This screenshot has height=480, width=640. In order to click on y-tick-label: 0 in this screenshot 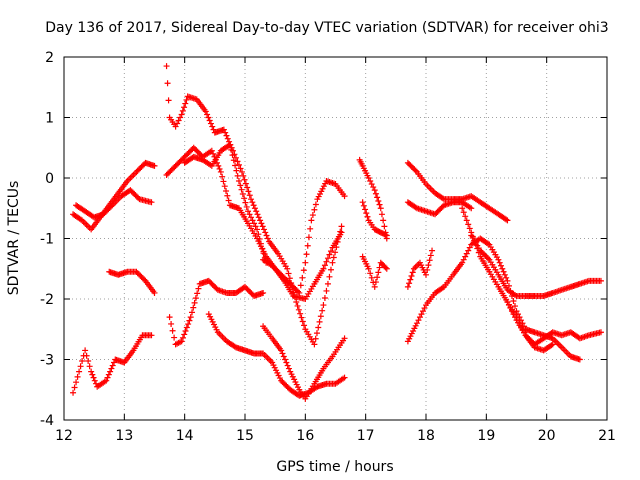, I will do `click(49, 179)`.